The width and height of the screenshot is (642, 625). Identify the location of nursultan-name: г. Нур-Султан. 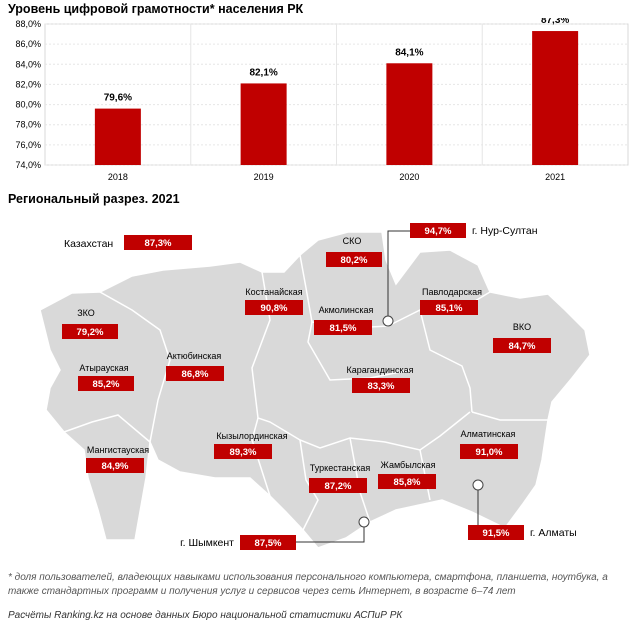
(505, 231).